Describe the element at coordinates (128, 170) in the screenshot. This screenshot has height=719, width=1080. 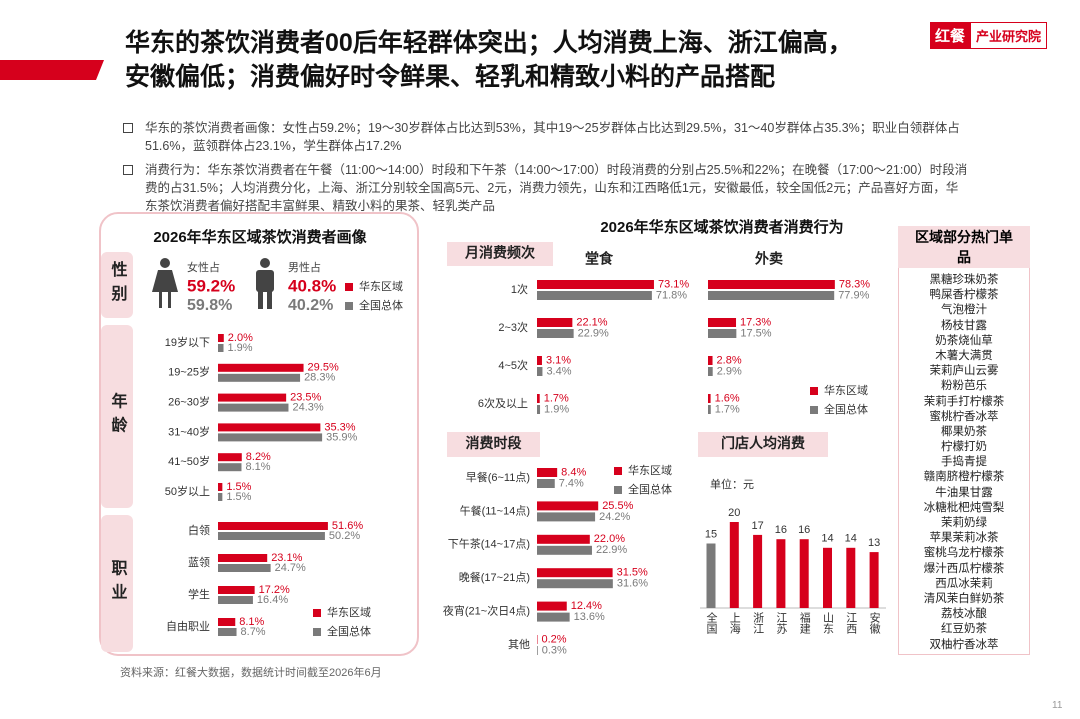
I see `bullet-marker` at that location.